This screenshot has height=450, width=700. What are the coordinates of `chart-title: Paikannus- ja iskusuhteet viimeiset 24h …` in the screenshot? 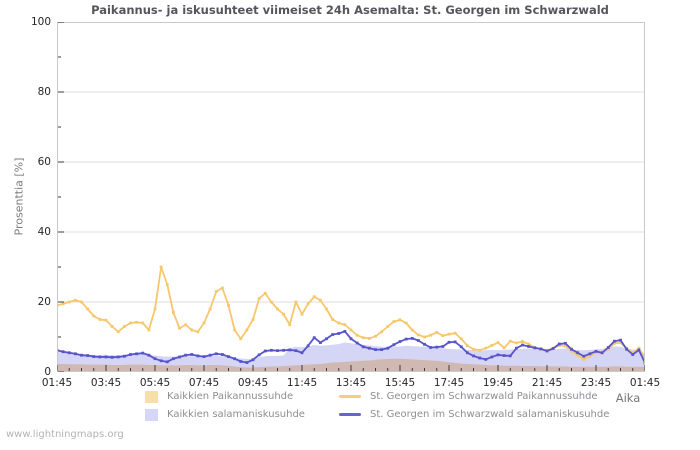 It's located at (350, 10).